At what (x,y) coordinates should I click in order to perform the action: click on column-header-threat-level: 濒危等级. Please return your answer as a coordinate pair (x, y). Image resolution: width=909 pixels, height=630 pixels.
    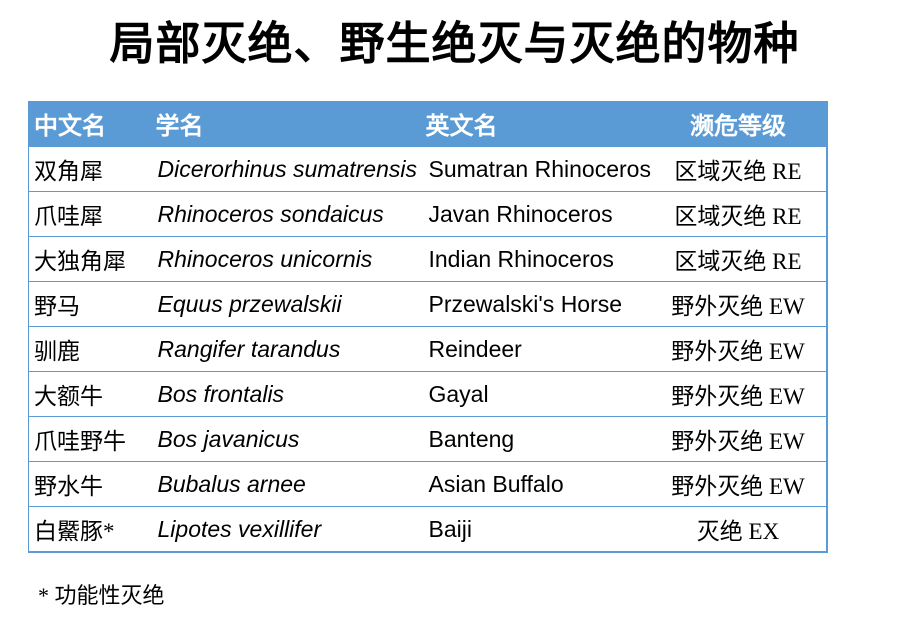
    Looking at the image, I should click on (738, 124).